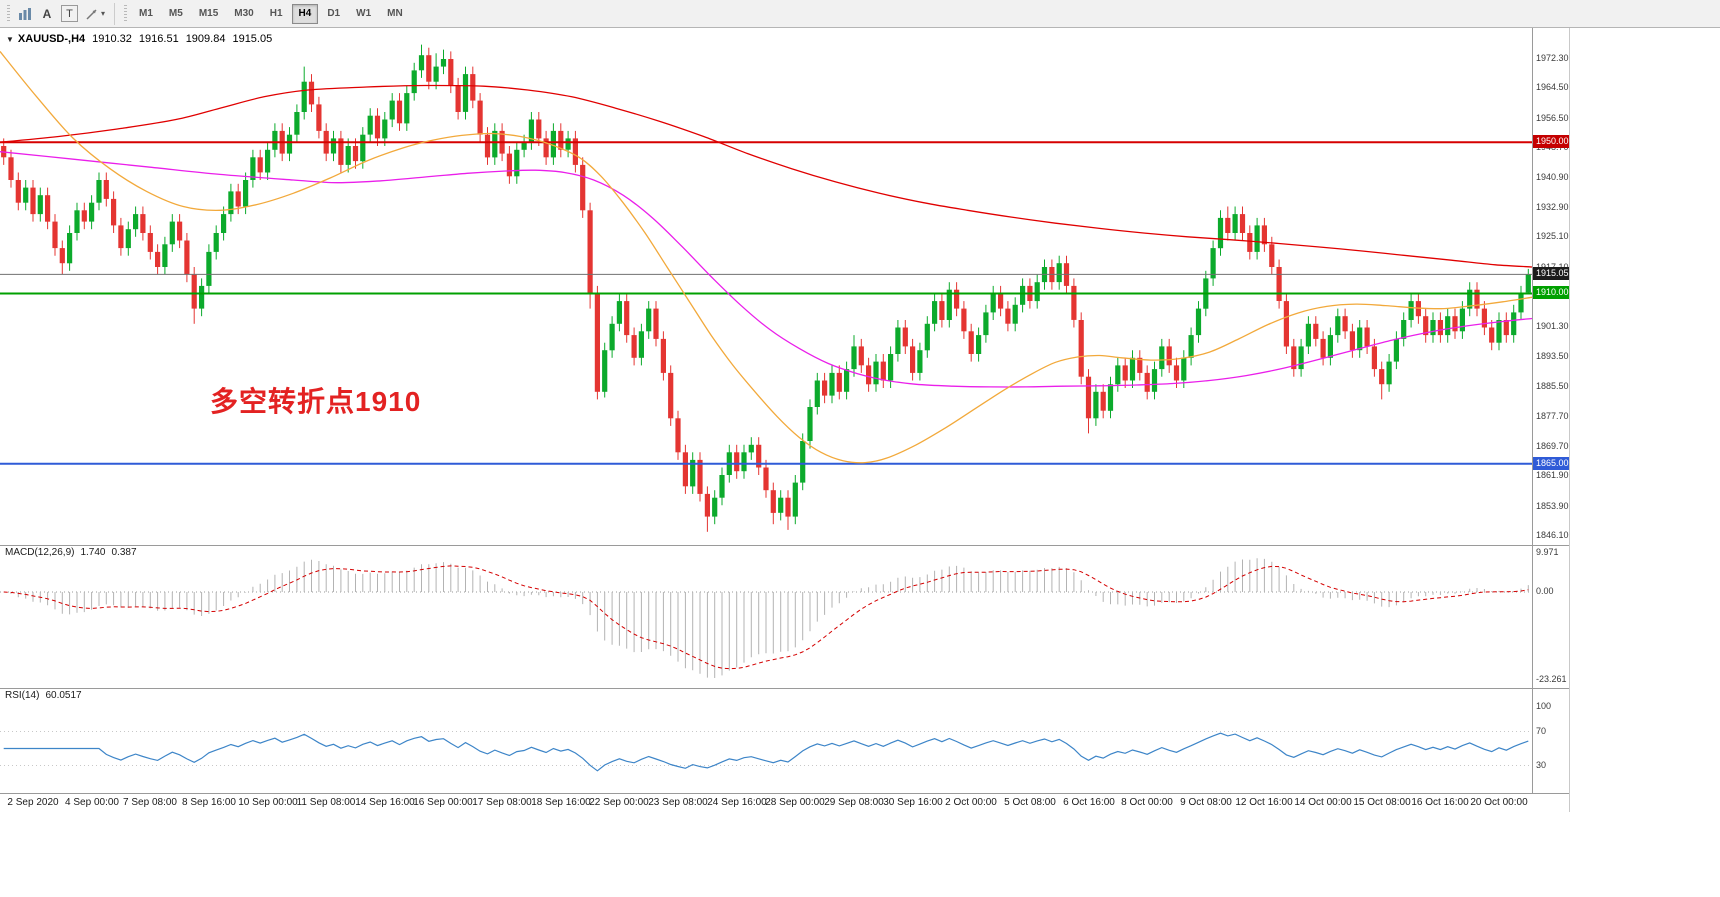  I want to click on time-tick: 22 Sep 00:00, so click(619, 802).